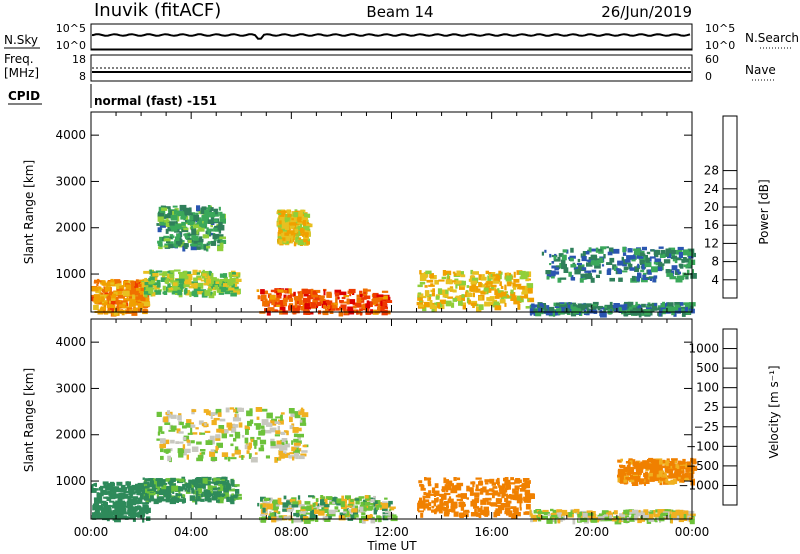 Image resolution: width=800 pixels, height=554 pixels. I want to click on nave-tick-top: 60, so click(712, 59).